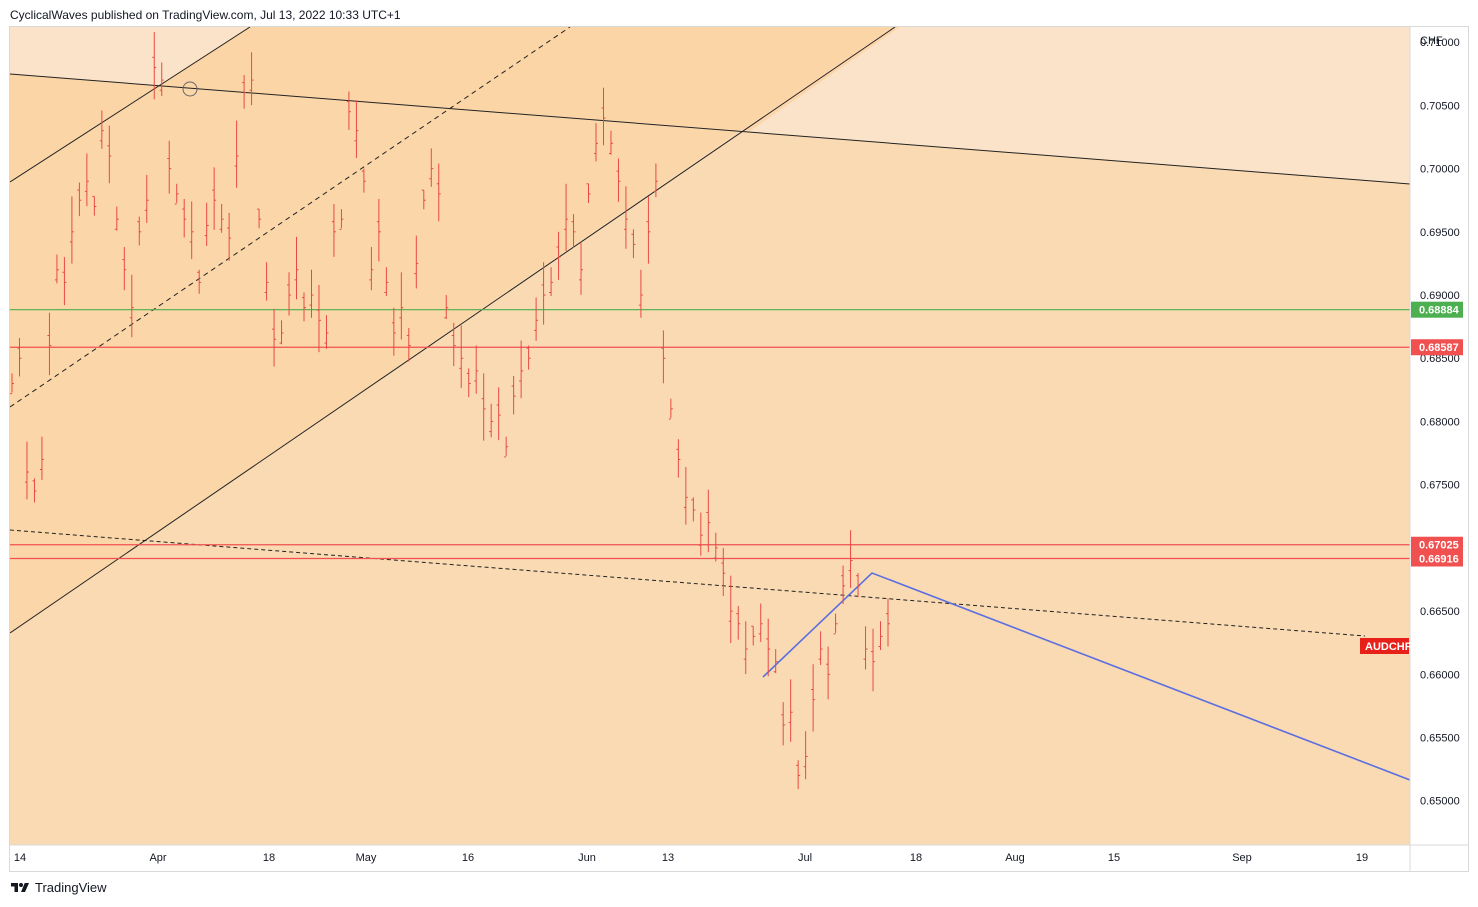  What do you see at coordinates (1439, 311) in the screenshot?
I see `price-tag-0.68884: 0.68884` at bounding box center [1439, 311].